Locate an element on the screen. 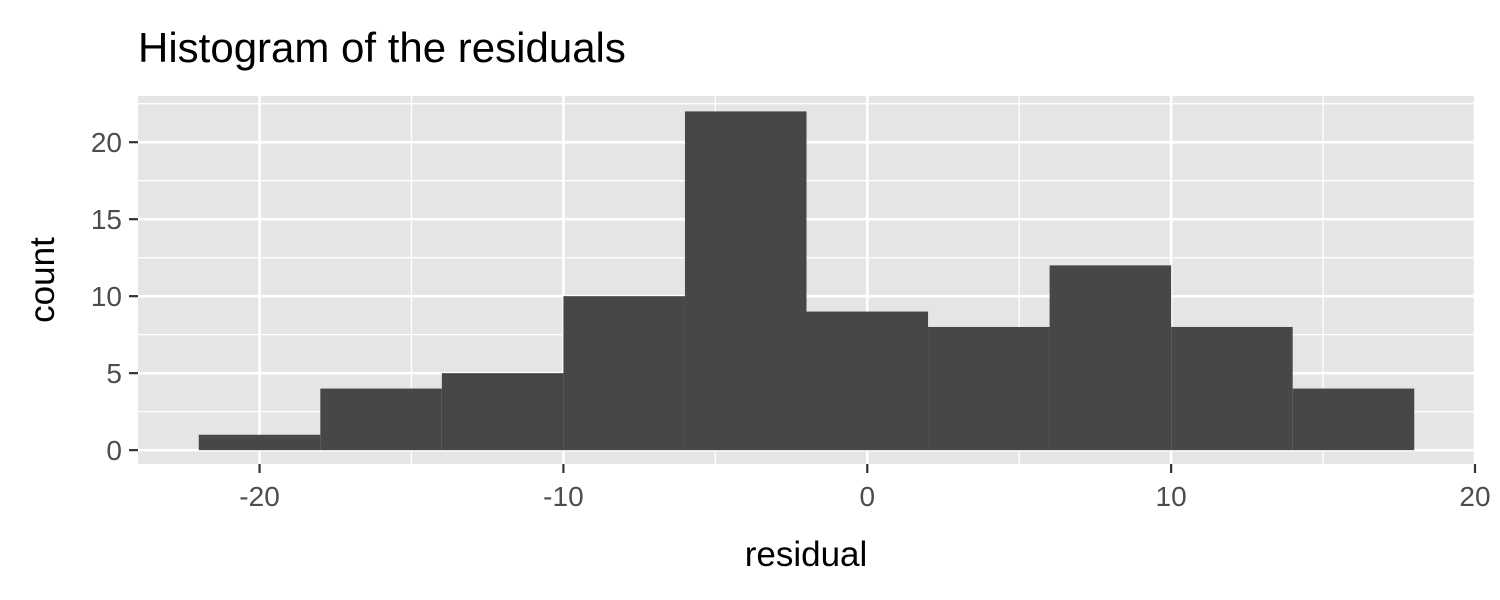  y-axis: 0 5 10 15 20 is located at coordinates (114, 296).